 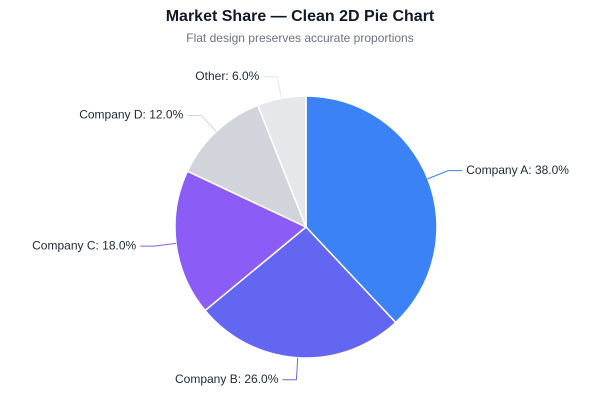 I want to click on slice-label: Company B: 26.0%, so click(x=227, y=379).